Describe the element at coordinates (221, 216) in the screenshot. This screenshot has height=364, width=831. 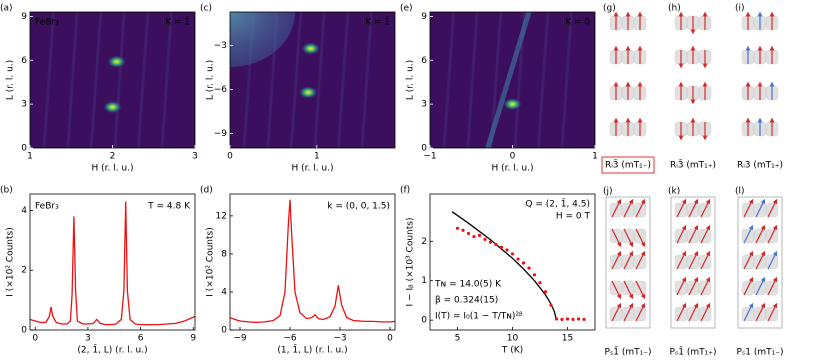
I see `y-tick-label: 12` at that location.